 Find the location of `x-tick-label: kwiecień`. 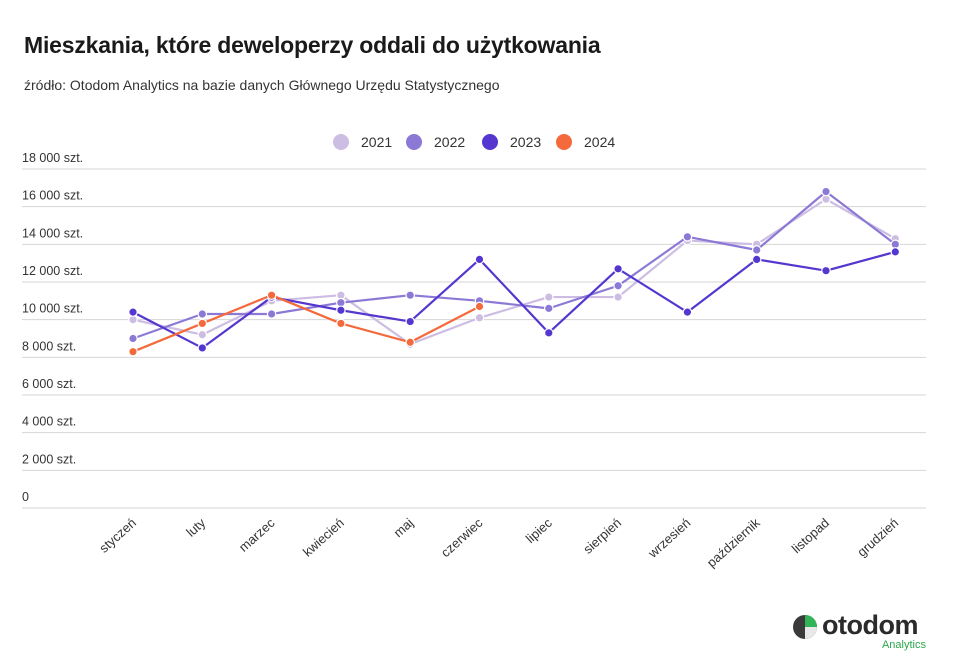

x-tick-label: kwiecień is located at coordinates (323, 537).